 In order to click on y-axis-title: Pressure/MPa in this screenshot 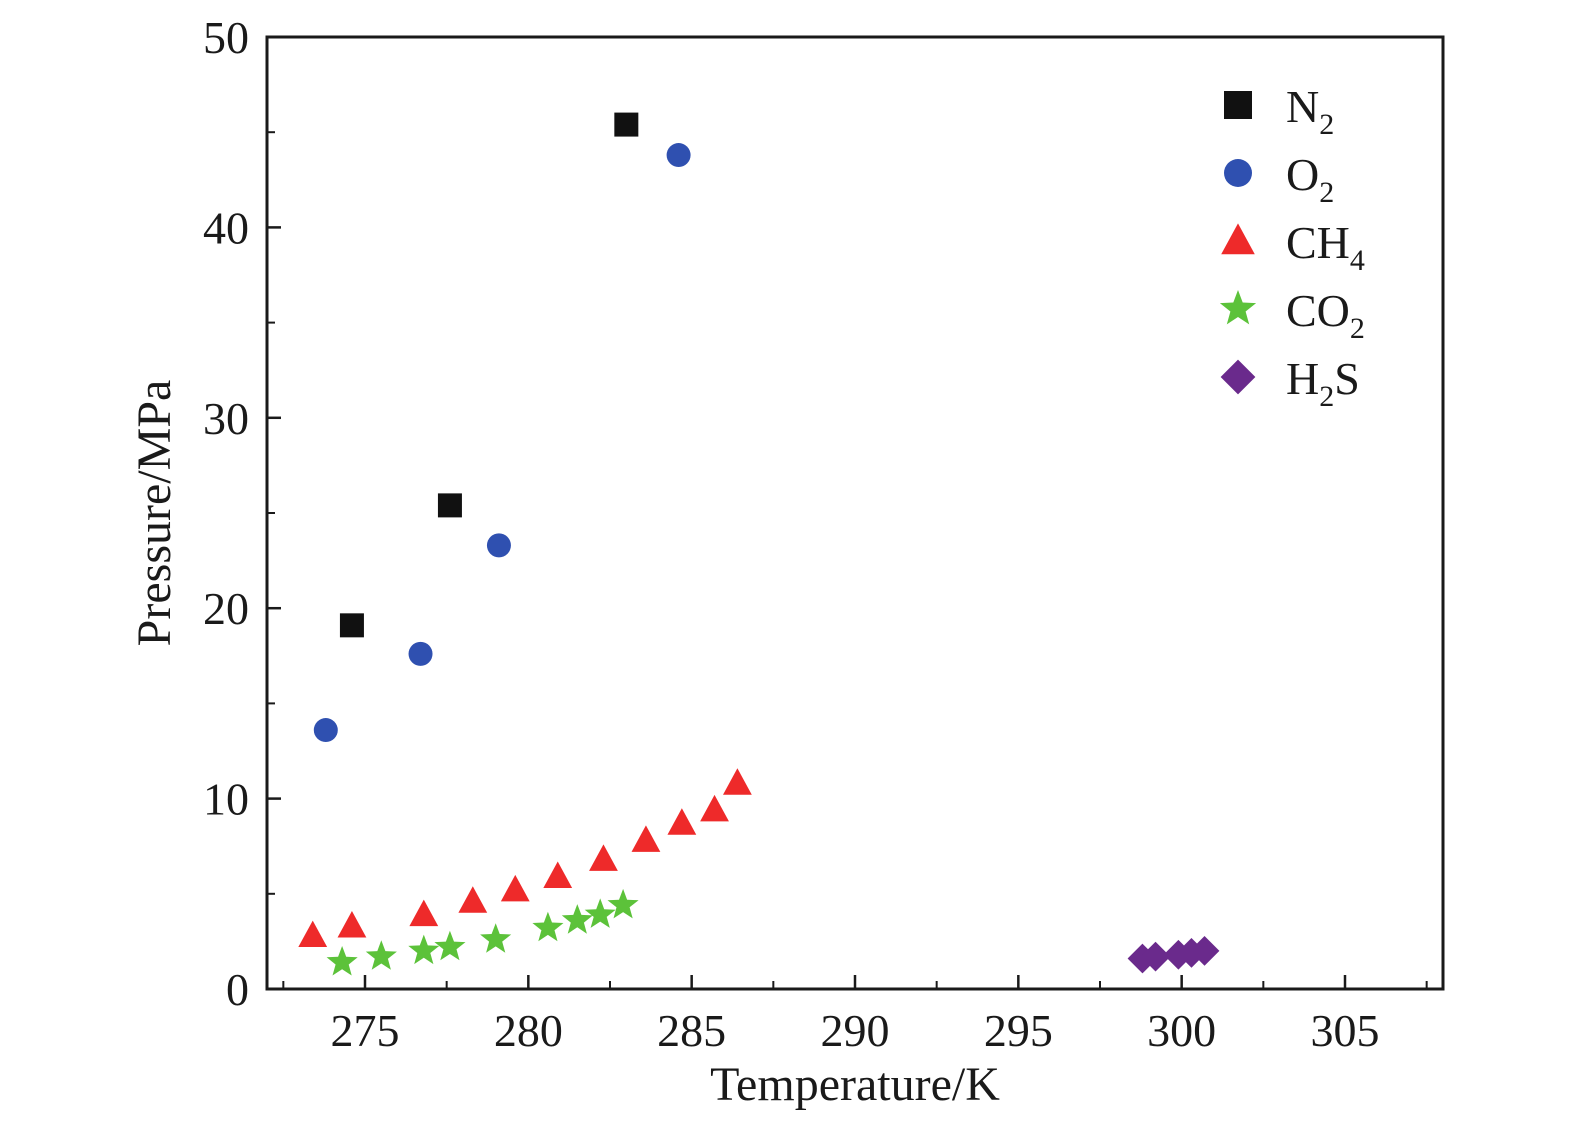, I will do `click(154, 513)`.